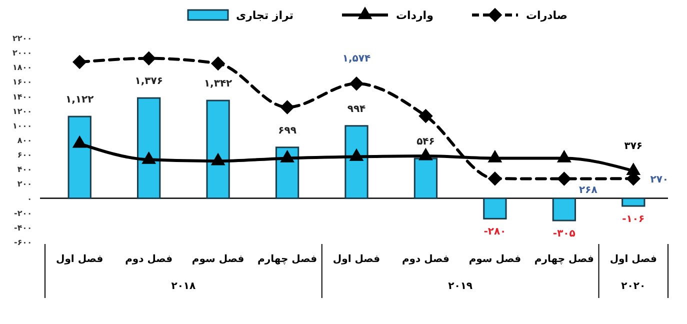  I want to click on y-tick-label: ۸۰۰, so click(24, 140).